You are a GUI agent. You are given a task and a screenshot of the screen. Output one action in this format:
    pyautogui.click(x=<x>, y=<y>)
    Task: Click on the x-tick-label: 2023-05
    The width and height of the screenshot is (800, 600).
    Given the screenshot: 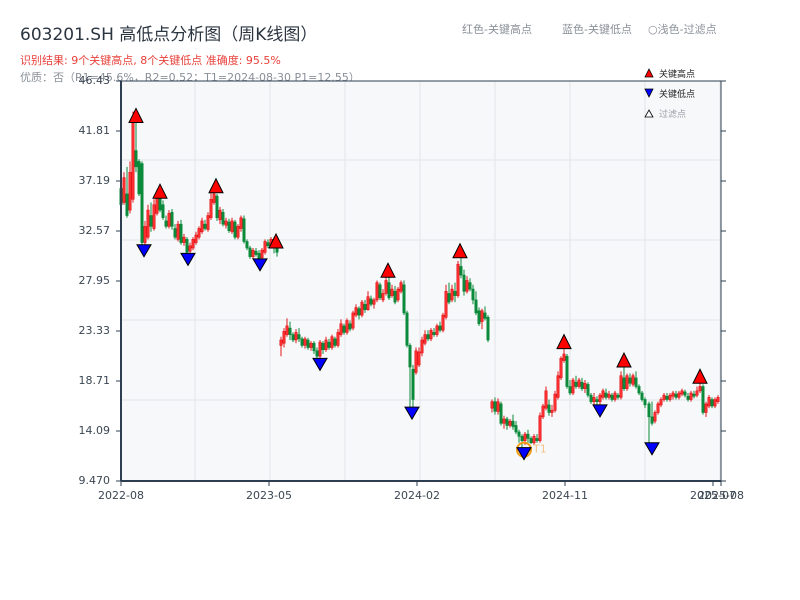 What is the action you would take?
    pyautogui.click(x=269, y=495)
    